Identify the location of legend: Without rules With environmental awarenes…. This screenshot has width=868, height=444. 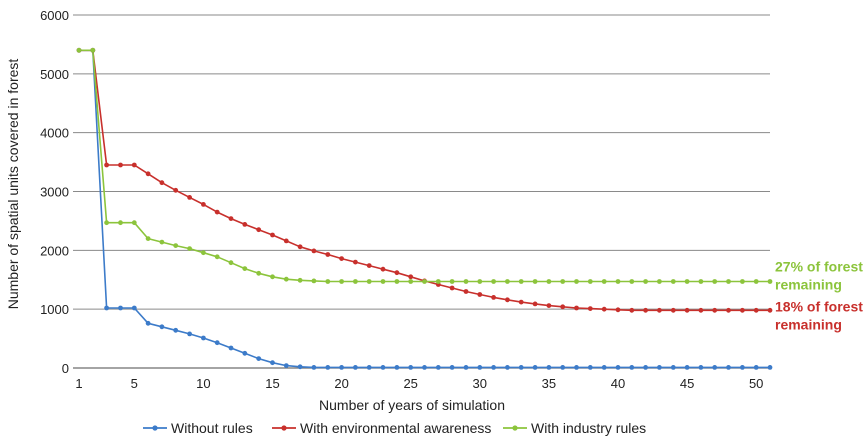
(394, 428).